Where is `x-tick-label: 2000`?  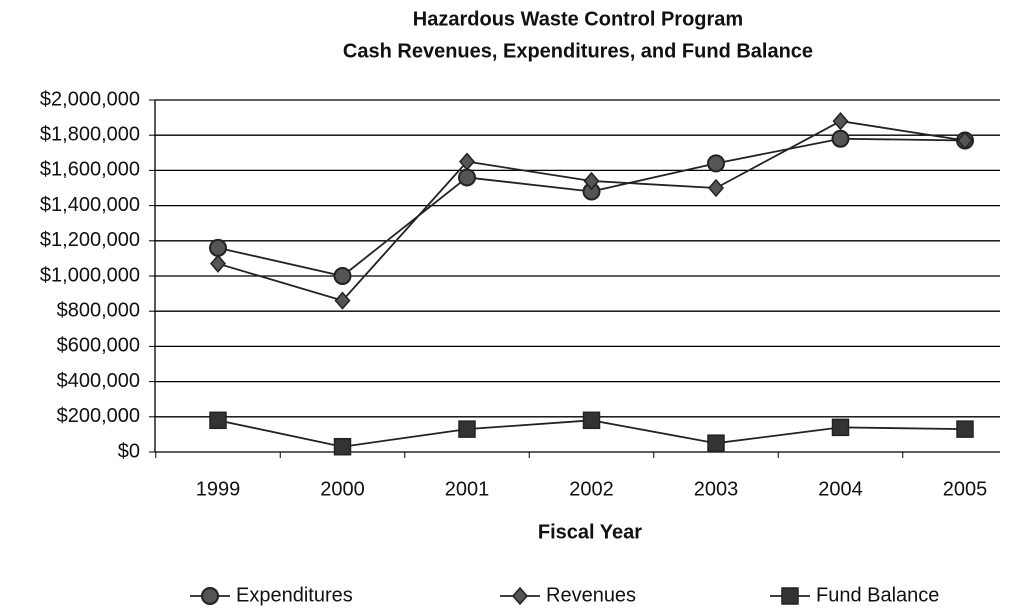
x-tick-label: 2000 is located at coordinates (342, 489).